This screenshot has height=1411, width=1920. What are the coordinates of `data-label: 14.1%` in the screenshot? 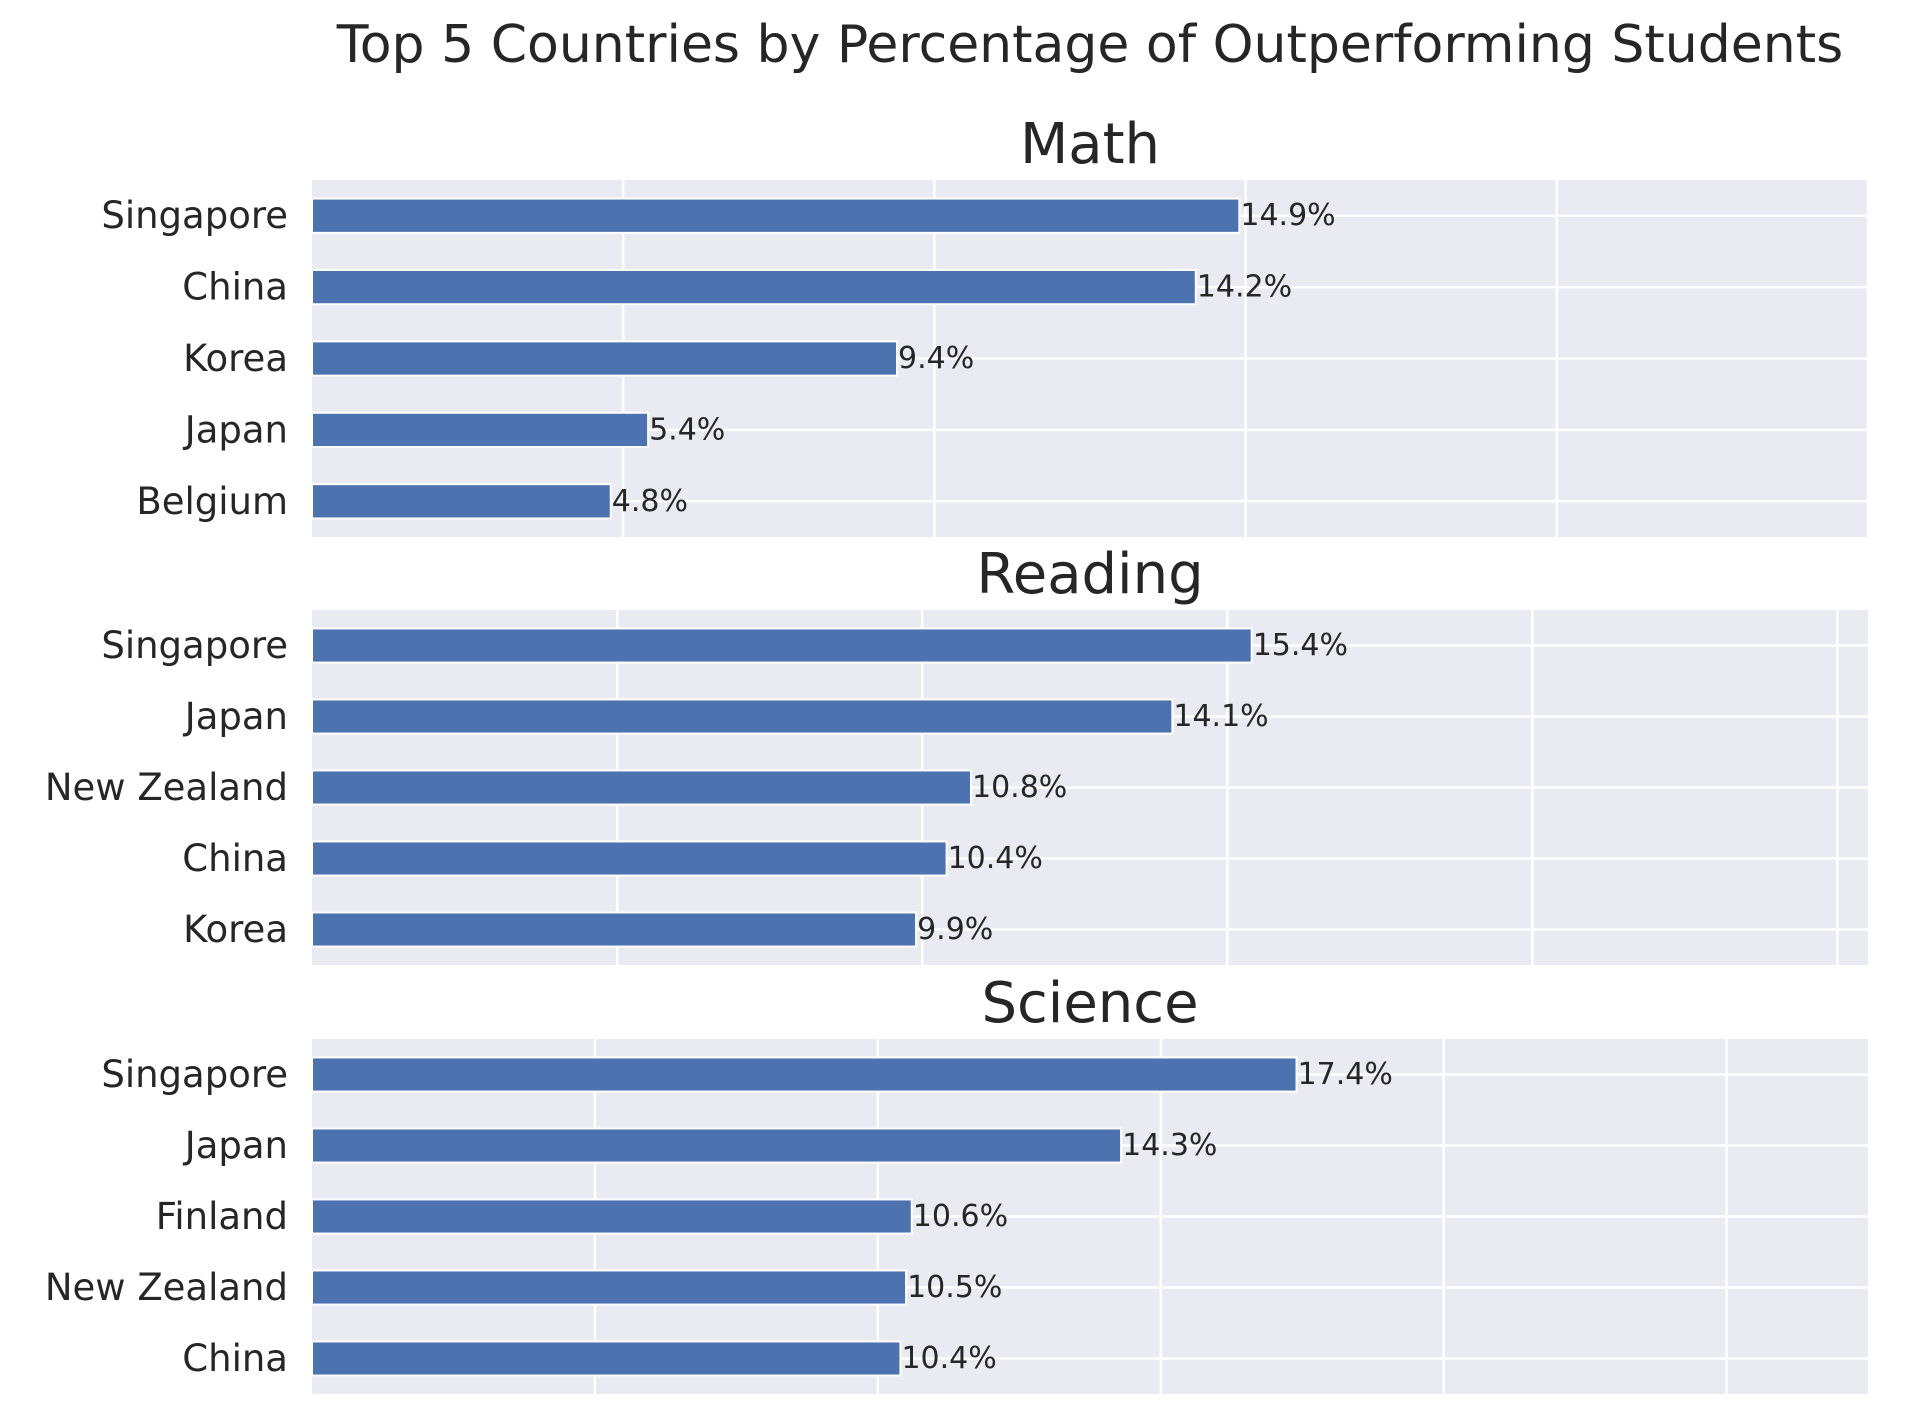 It's located at (1220, 716).